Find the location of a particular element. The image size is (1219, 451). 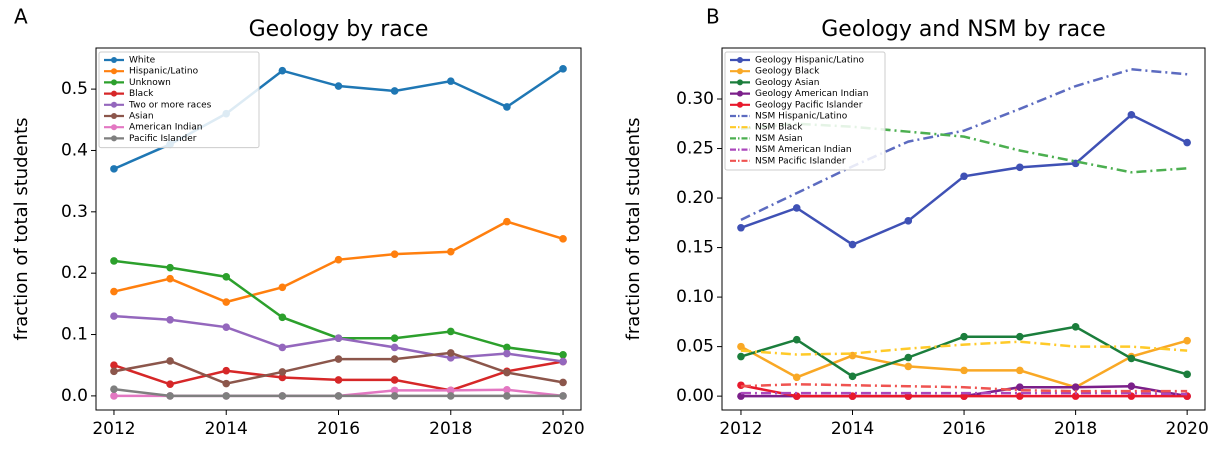

legend-label: Geology Pacific Islander is located at coordinates (809, 105).